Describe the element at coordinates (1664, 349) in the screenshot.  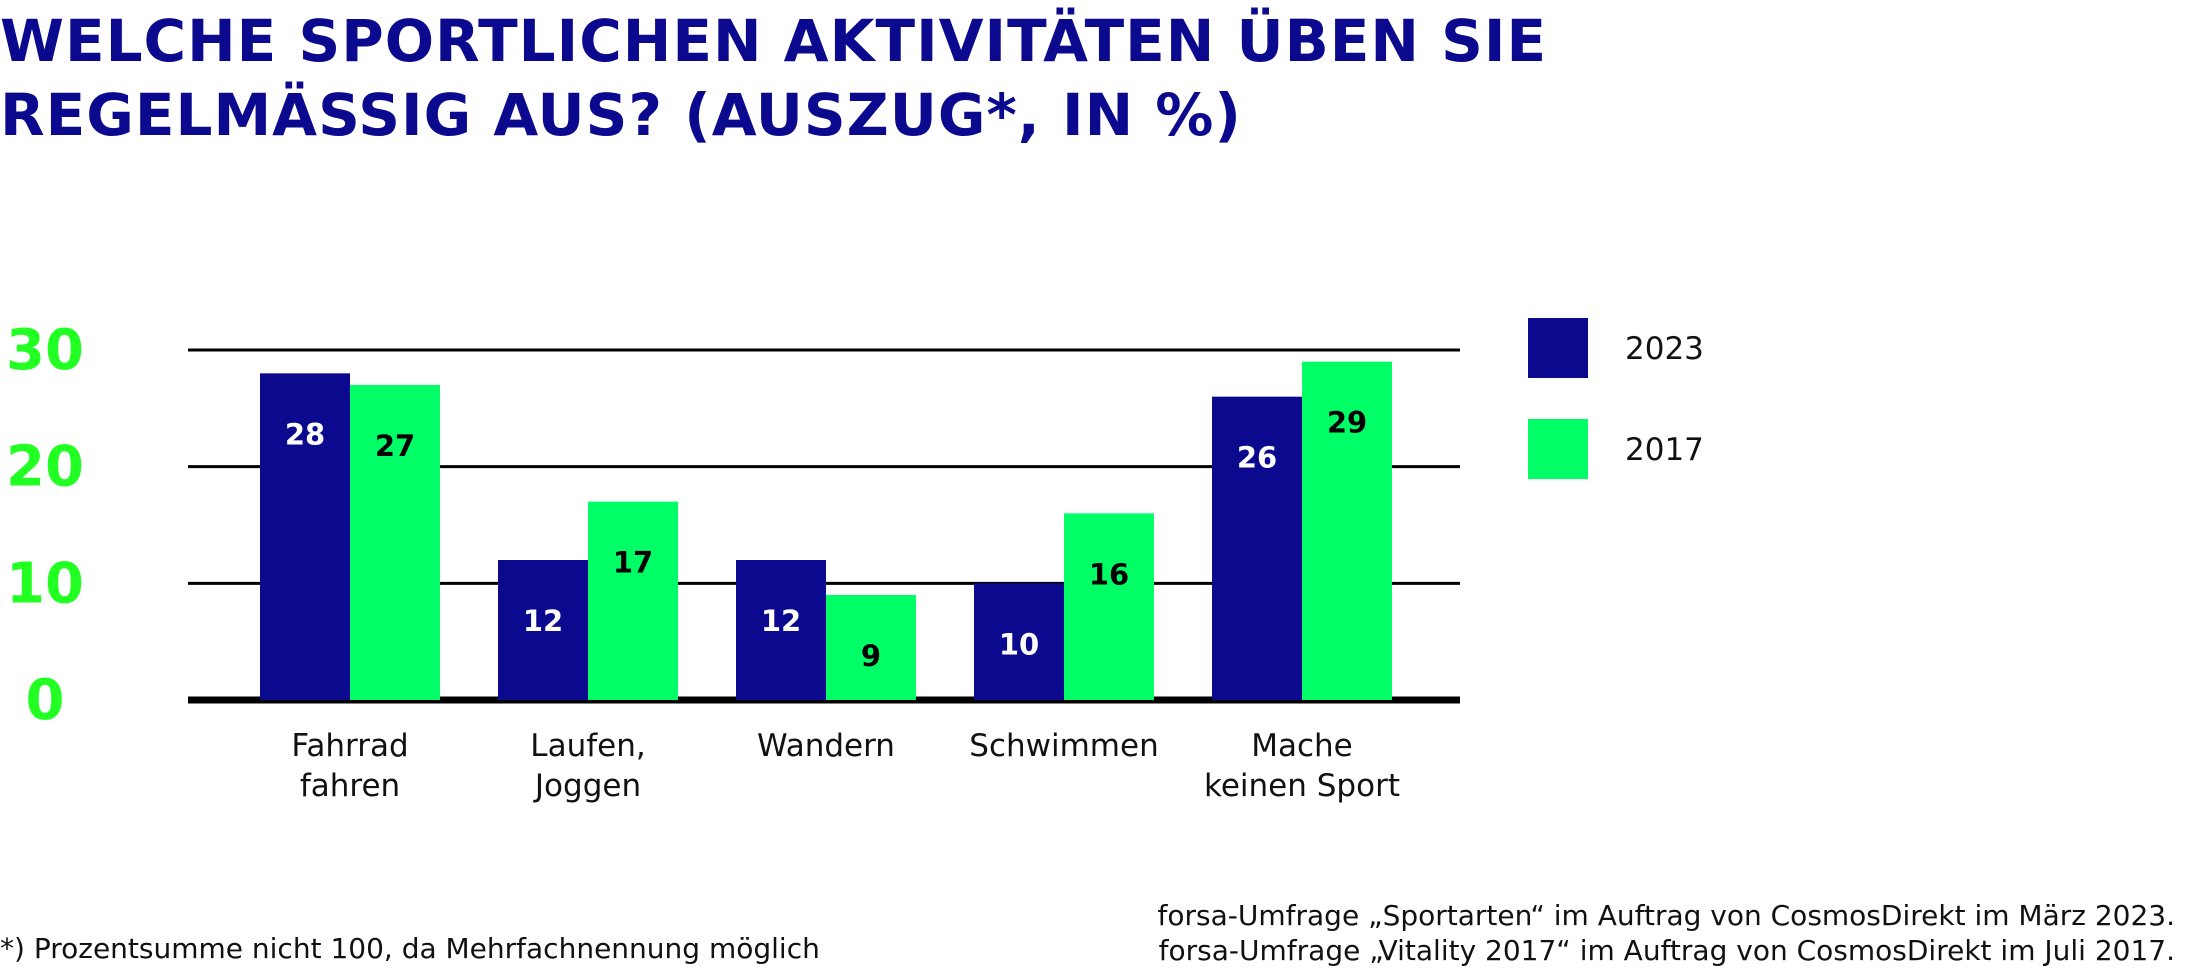
I see `legend-label-2023: 2023` at that location.